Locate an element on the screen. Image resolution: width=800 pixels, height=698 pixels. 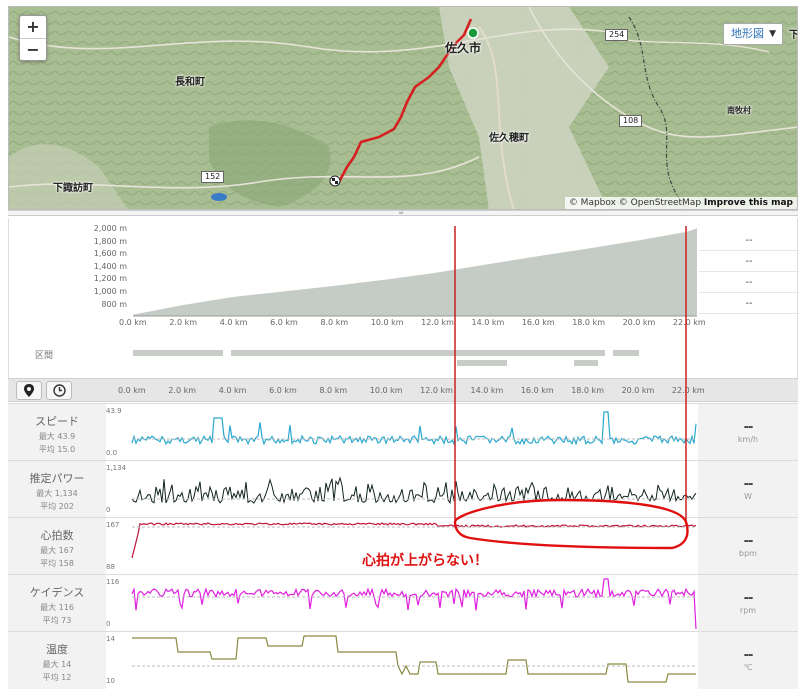
metric-plot: 14 10 is located at coordinates (402, 660).